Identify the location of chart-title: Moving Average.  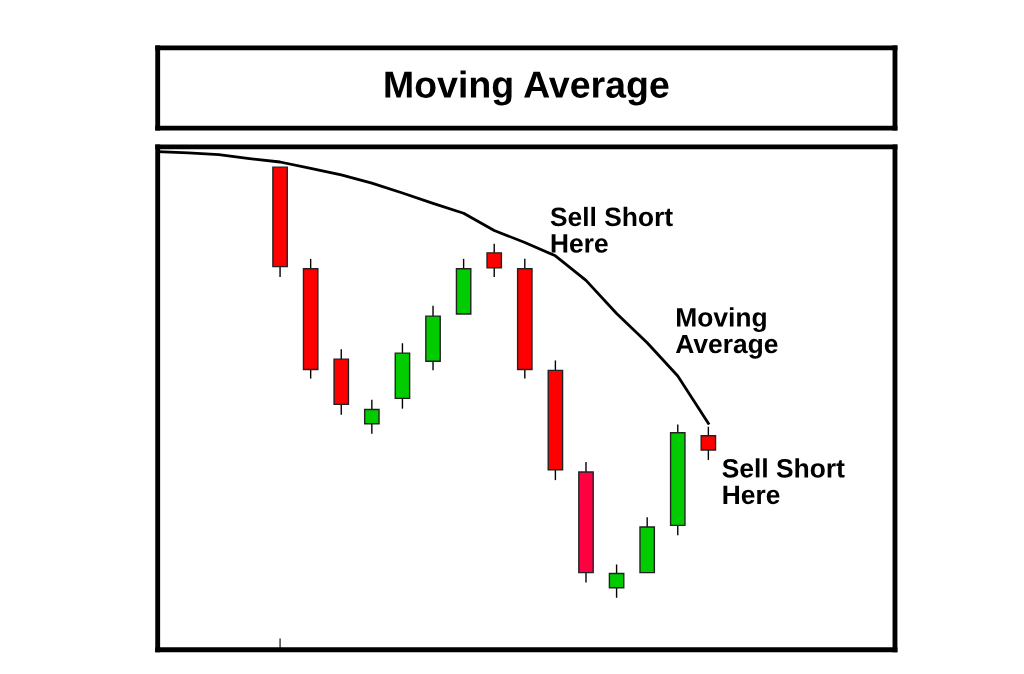
(527, 88).